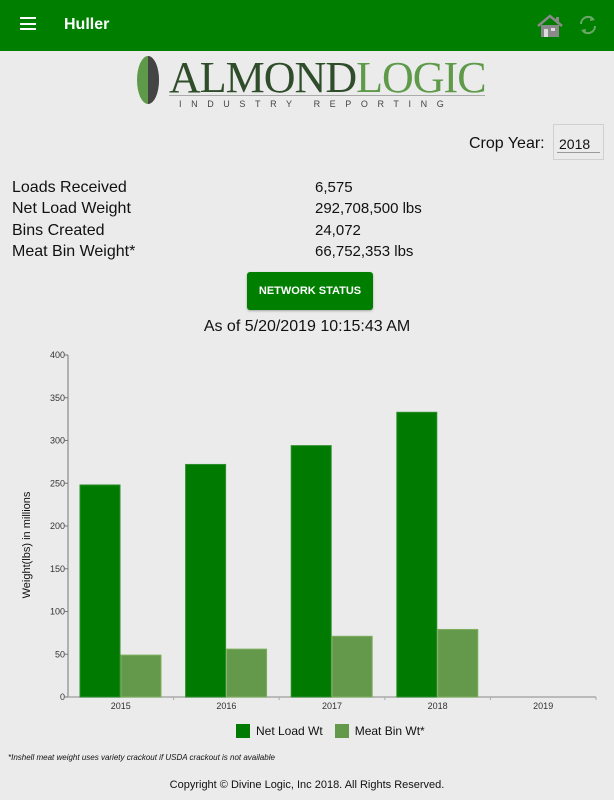  I want to click on y-tick-label: 150, so click(57, 569).